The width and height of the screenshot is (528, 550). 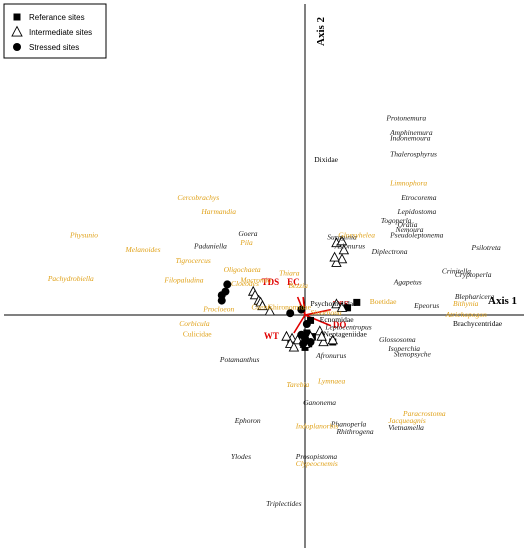 What do you see at coordinates (318, 312) in the screenshot?
I see `vector-tss` at bounding box center [318, 312].